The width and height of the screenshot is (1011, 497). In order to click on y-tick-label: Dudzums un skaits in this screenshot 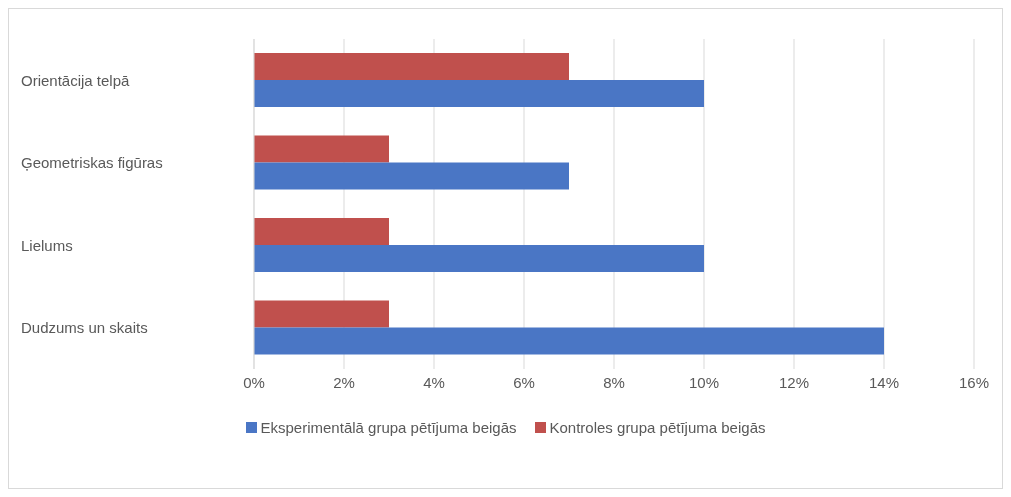, I will do `click(84, 328)`.